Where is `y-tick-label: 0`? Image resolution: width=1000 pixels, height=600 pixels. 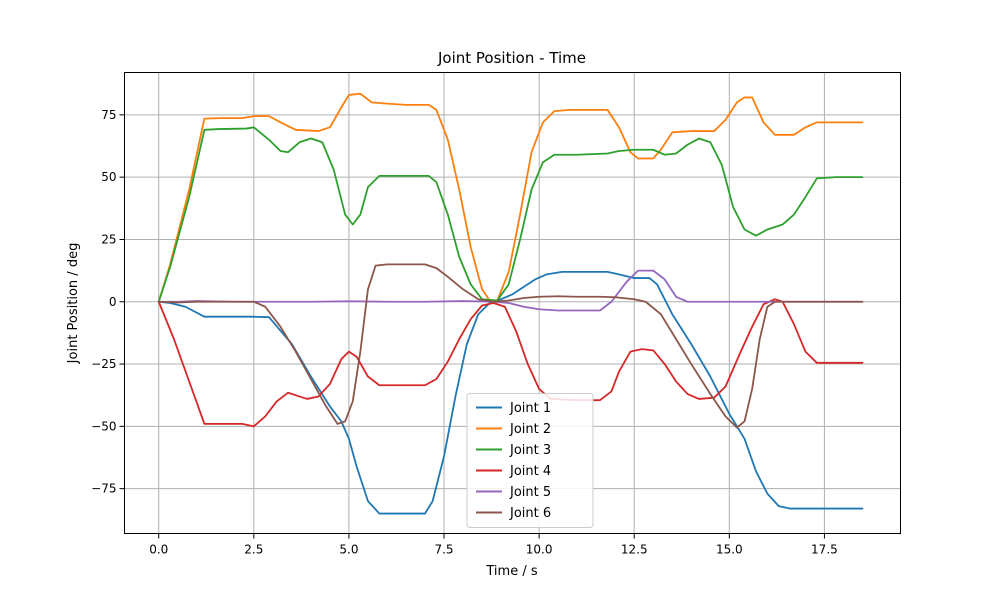 y-tick-label: 0 is located at coordinates (113, 302).